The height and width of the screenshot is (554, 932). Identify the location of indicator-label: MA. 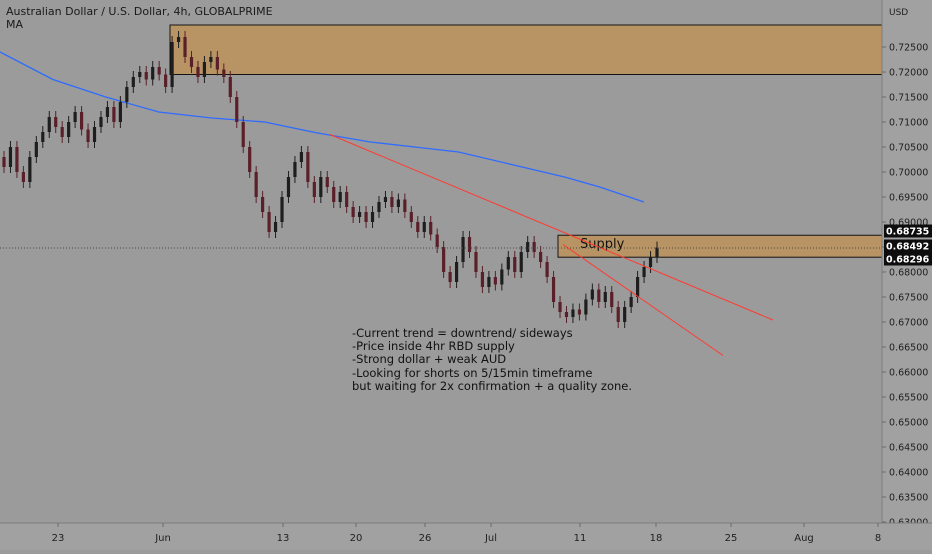
(15, 24).